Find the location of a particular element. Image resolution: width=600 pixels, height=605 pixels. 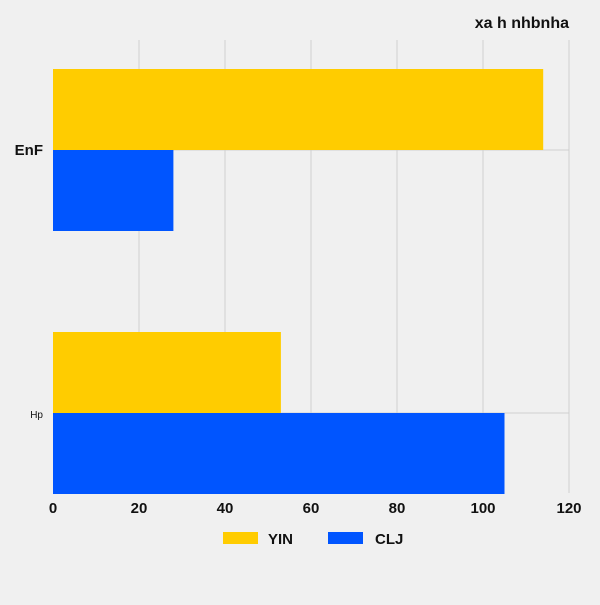

x-tick-label: 60 is located at coordinates (311, 508).